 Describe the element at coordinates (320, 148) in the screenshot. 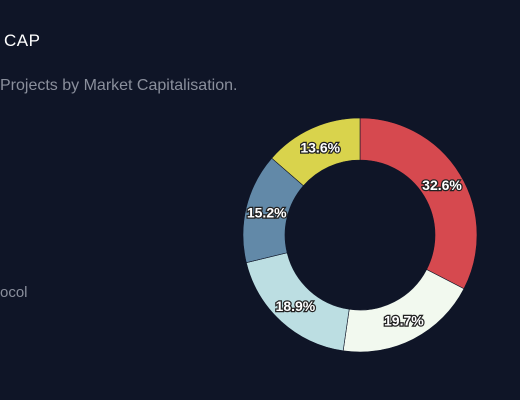

I see `slice-label-5: 13.6%` at that location.